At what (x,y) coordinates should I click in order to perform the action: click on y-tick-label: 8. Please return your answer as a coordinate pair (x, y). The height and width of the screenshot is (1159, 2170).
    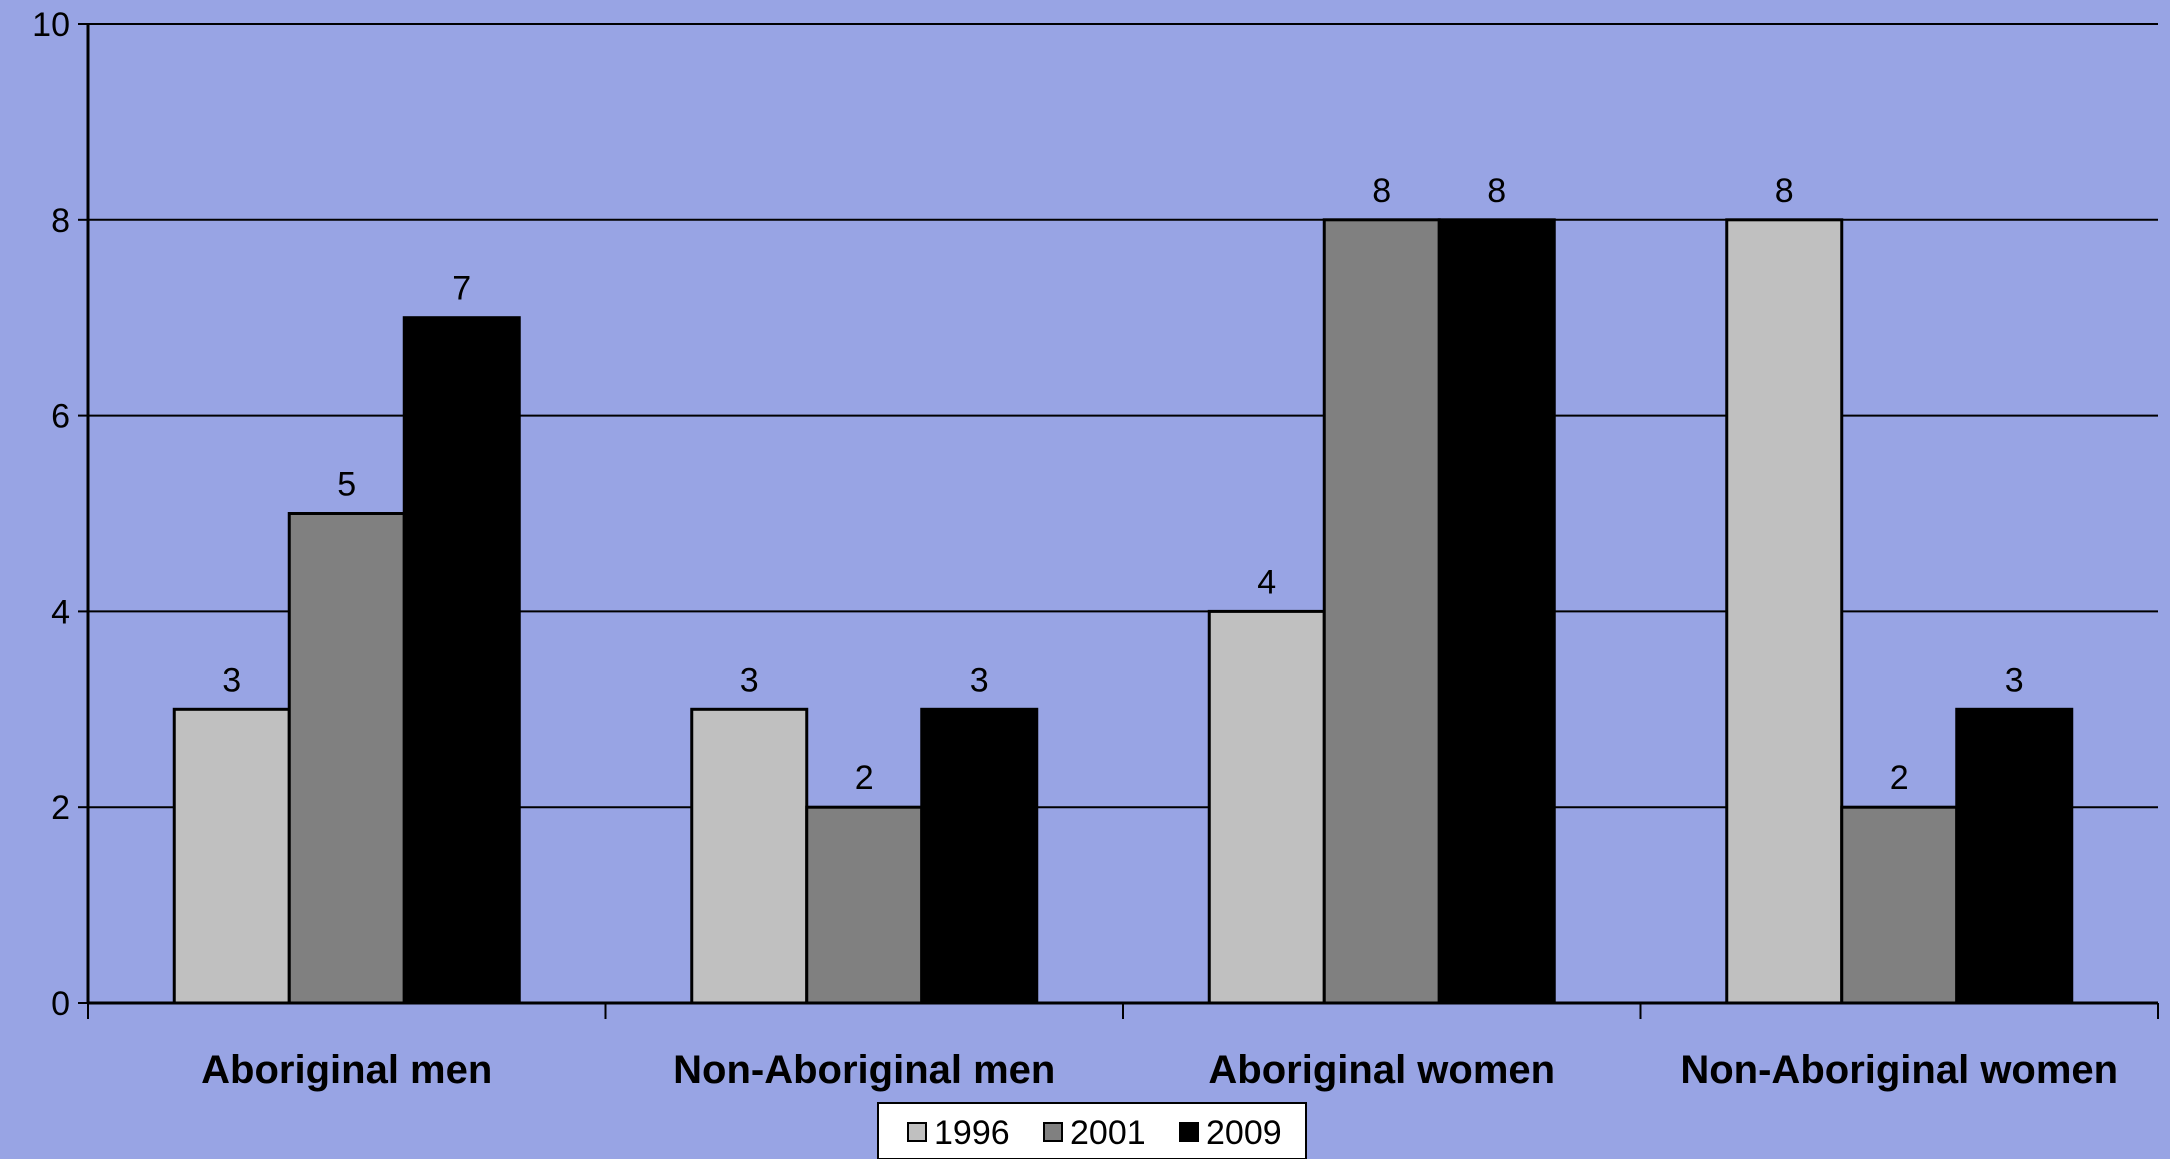
    Looking at the image, I should click on (60, 221).